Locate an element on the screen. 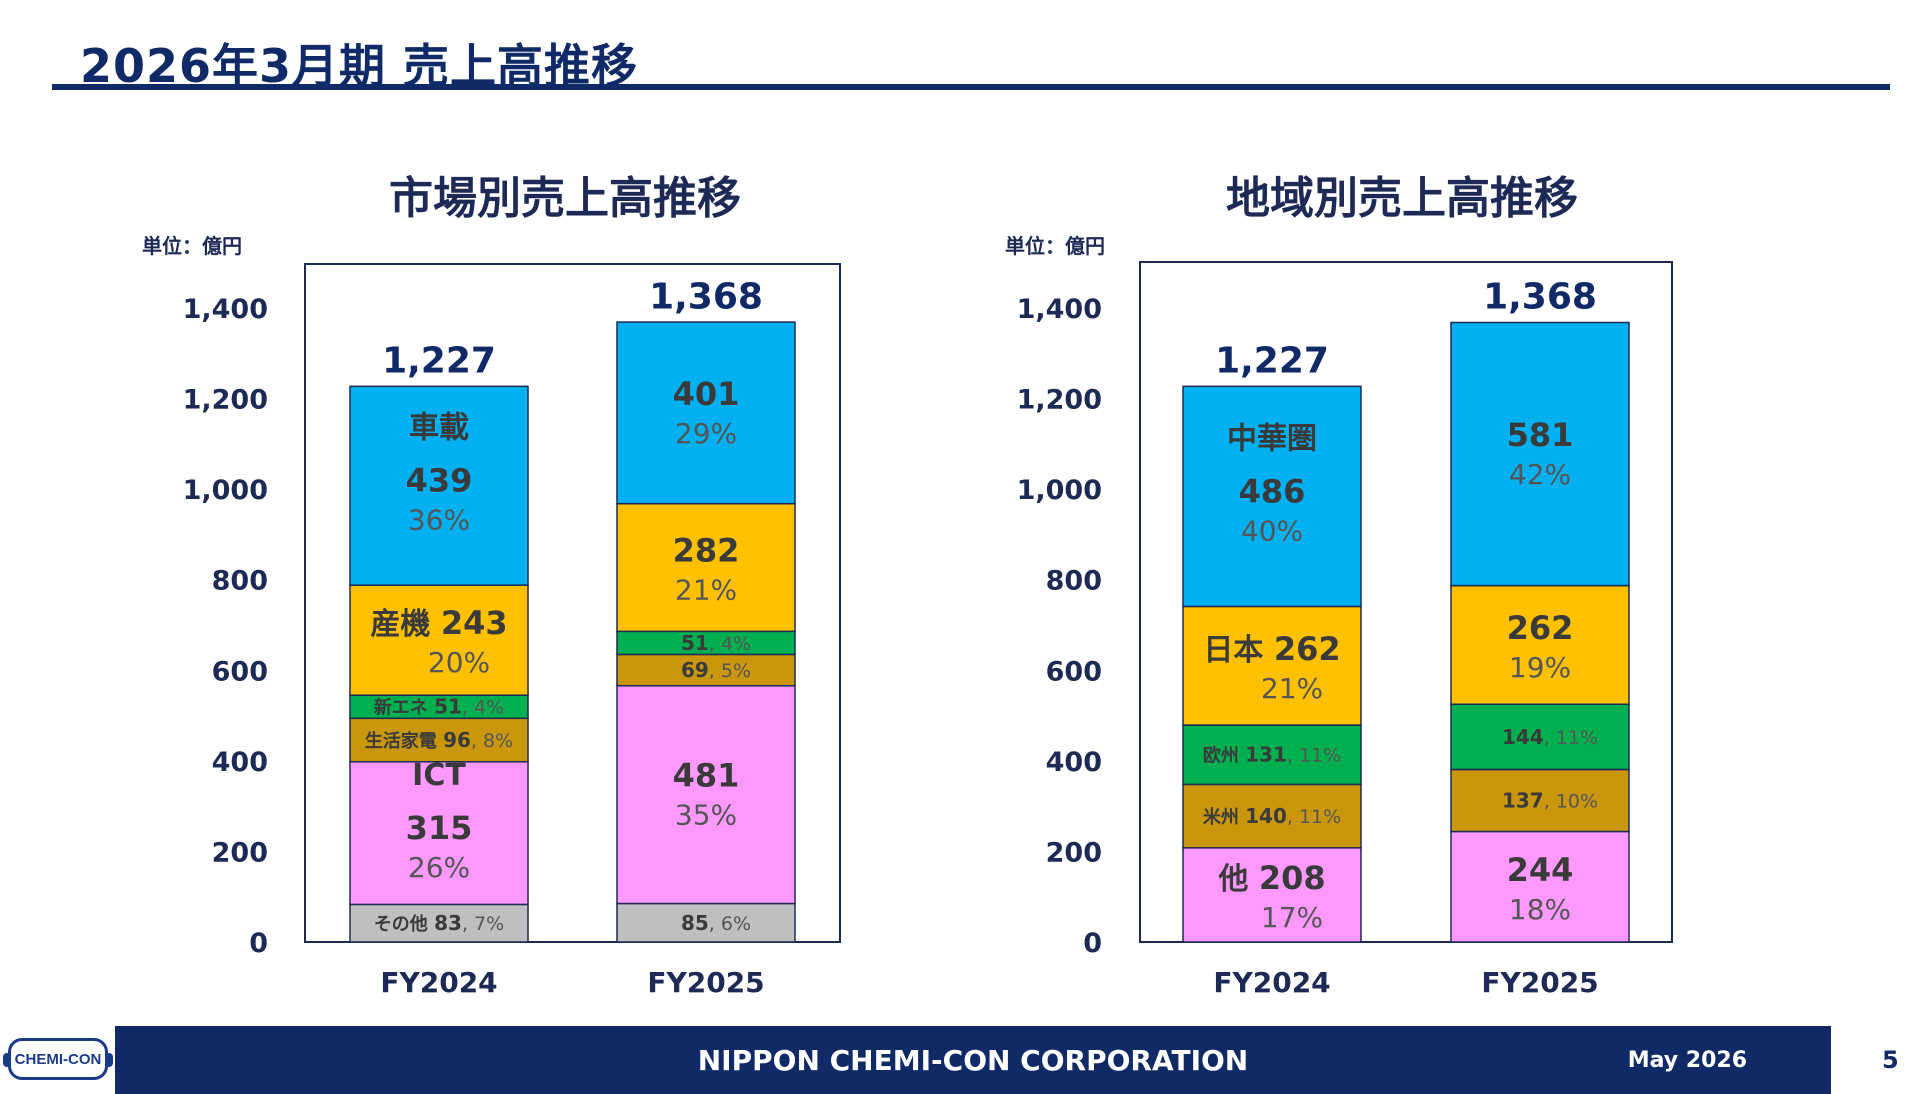 The width and height of the screenshot is (1920, 1094). segment-value: 581 is located at coordinates (1540, 435).